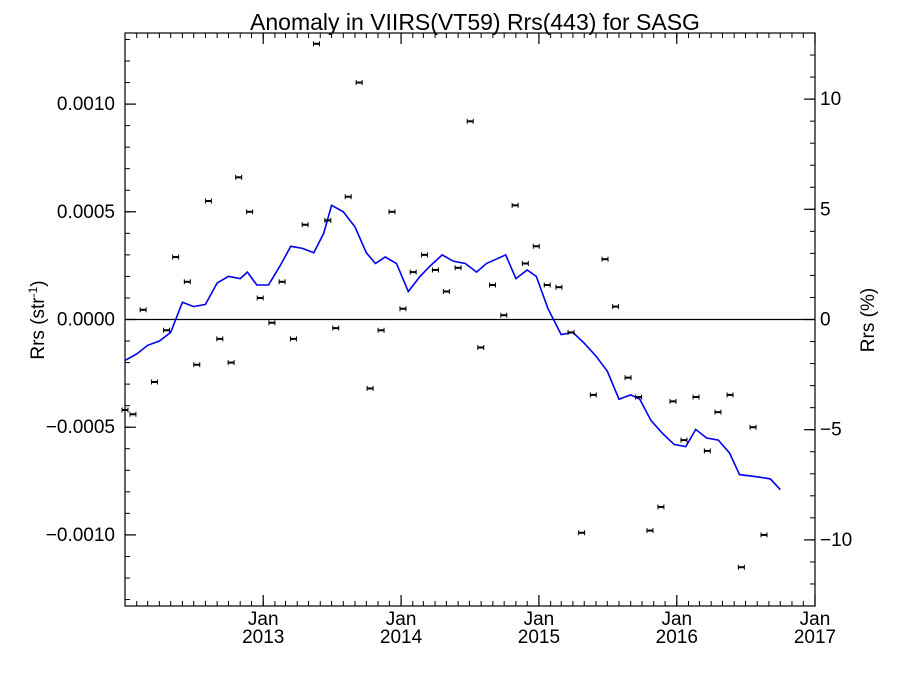  Describe the element at coordinates (868, 320) in the screenshot. I see `y-right-axis-label: Rrs (%)` at that location.